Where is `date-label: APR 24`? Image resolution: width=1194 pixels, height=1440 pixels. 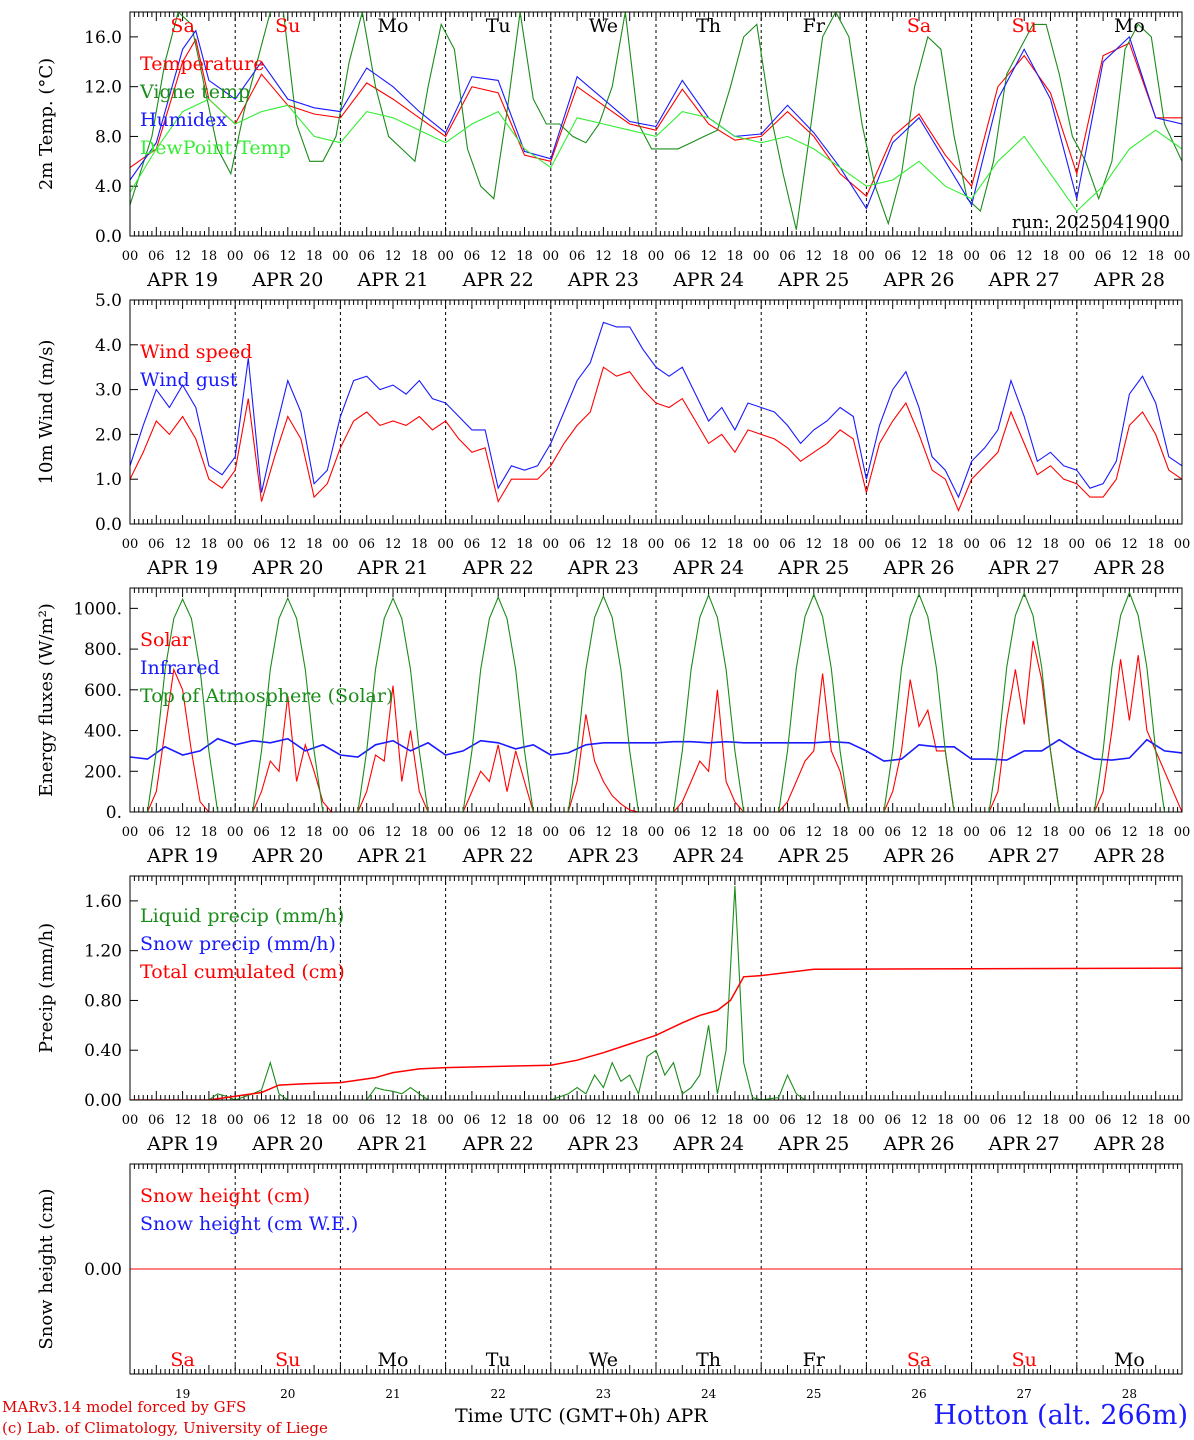 date-label: APR 24 is located at coordinates (708, 1144).